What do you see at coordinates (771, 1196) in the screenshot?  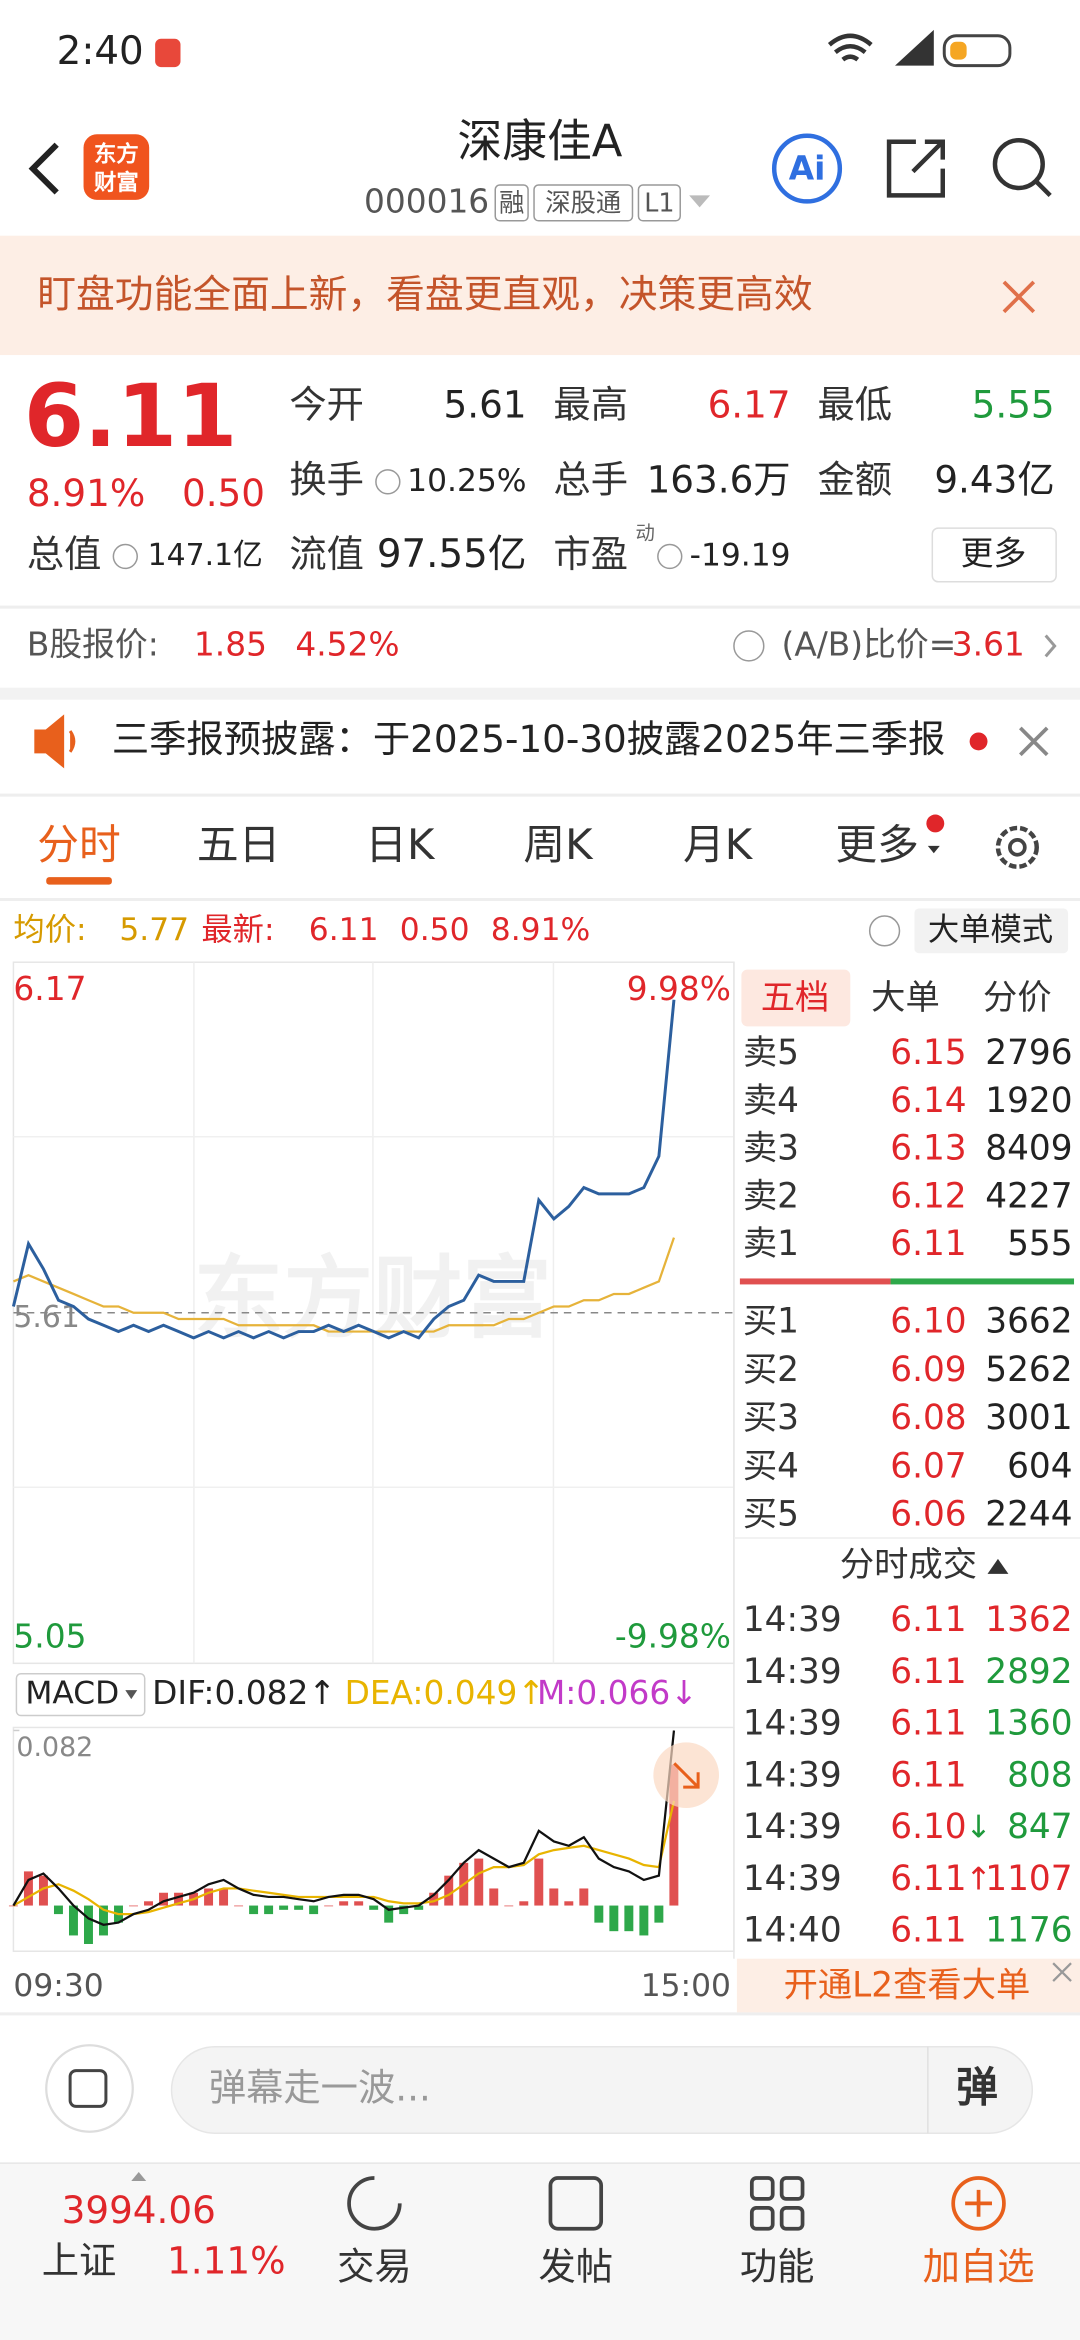 I see `ask-level: 卖2` at bounding box center [771, 1196].